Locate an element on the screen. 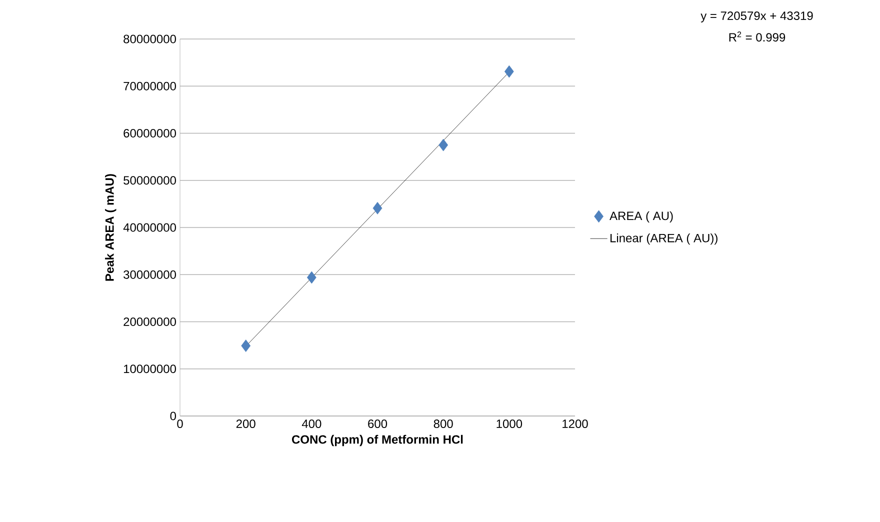 The height and width of the screenshot is (522, 880). y-tick-label: 20000000 is located at coordinates (150, 322).